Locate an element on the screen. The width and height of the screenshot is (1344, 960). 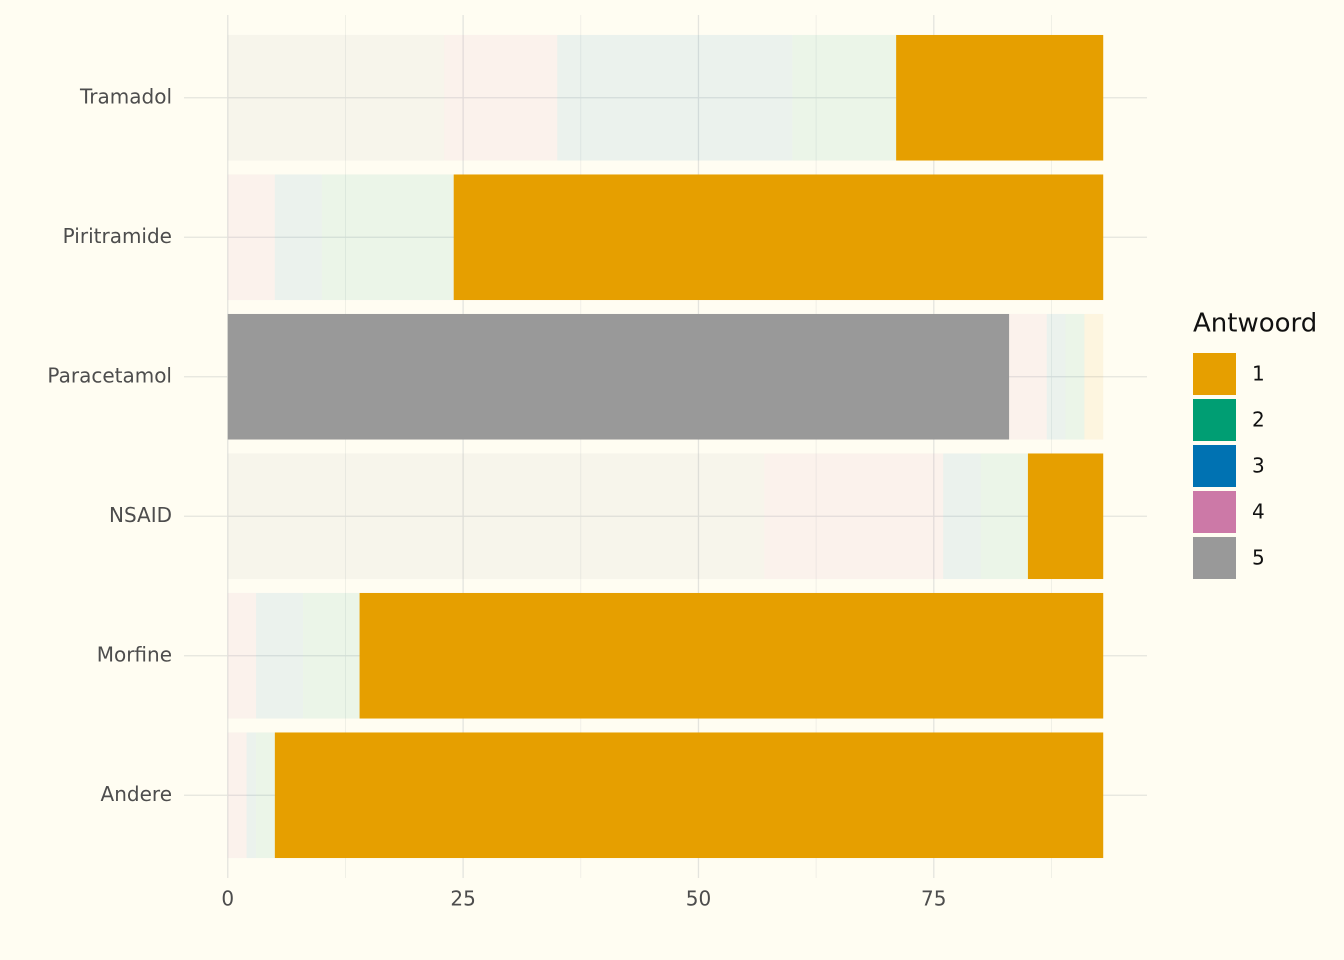
y-tick-label: Paracetamol is located at coordinates (109, 375).